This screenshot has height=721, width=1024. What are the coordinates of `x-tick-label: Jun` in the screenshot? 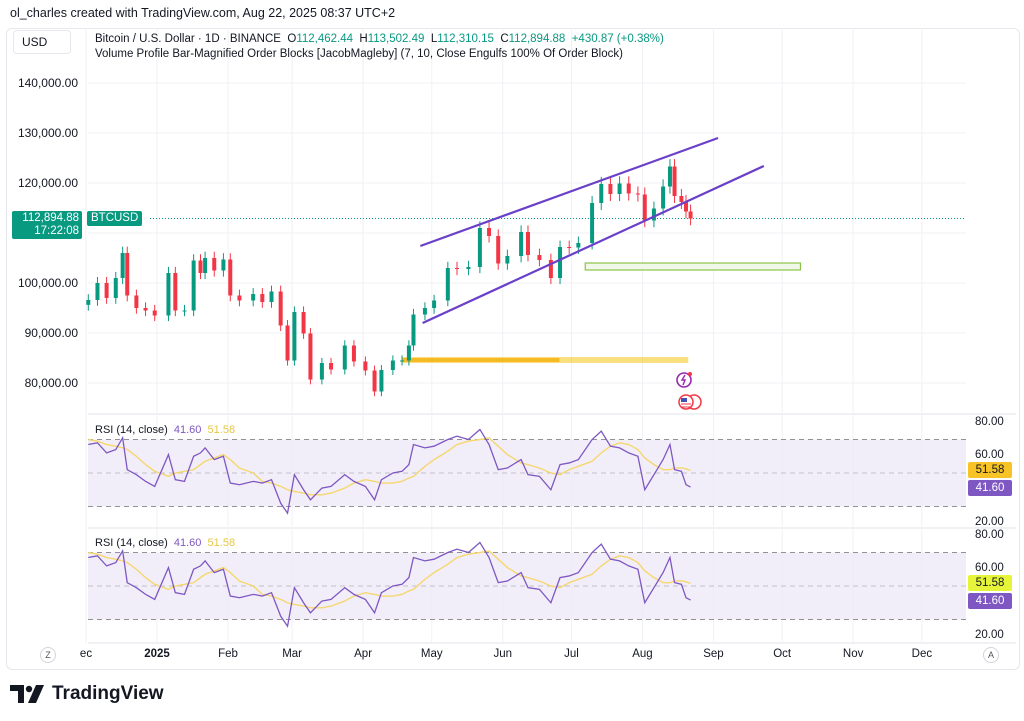 It's located at (503, 654).